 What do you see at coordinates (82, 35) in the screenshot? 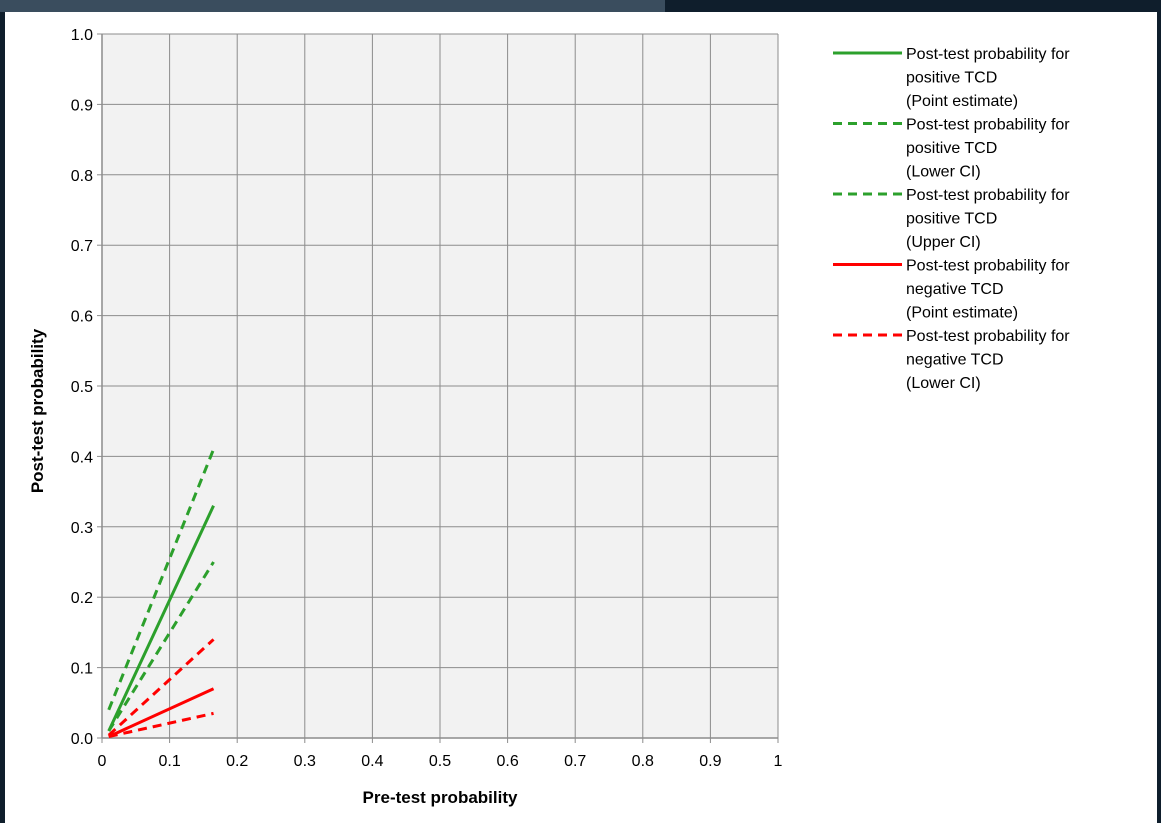
I see `y-tick-label: 1.0` at bounding box center [82, 35].